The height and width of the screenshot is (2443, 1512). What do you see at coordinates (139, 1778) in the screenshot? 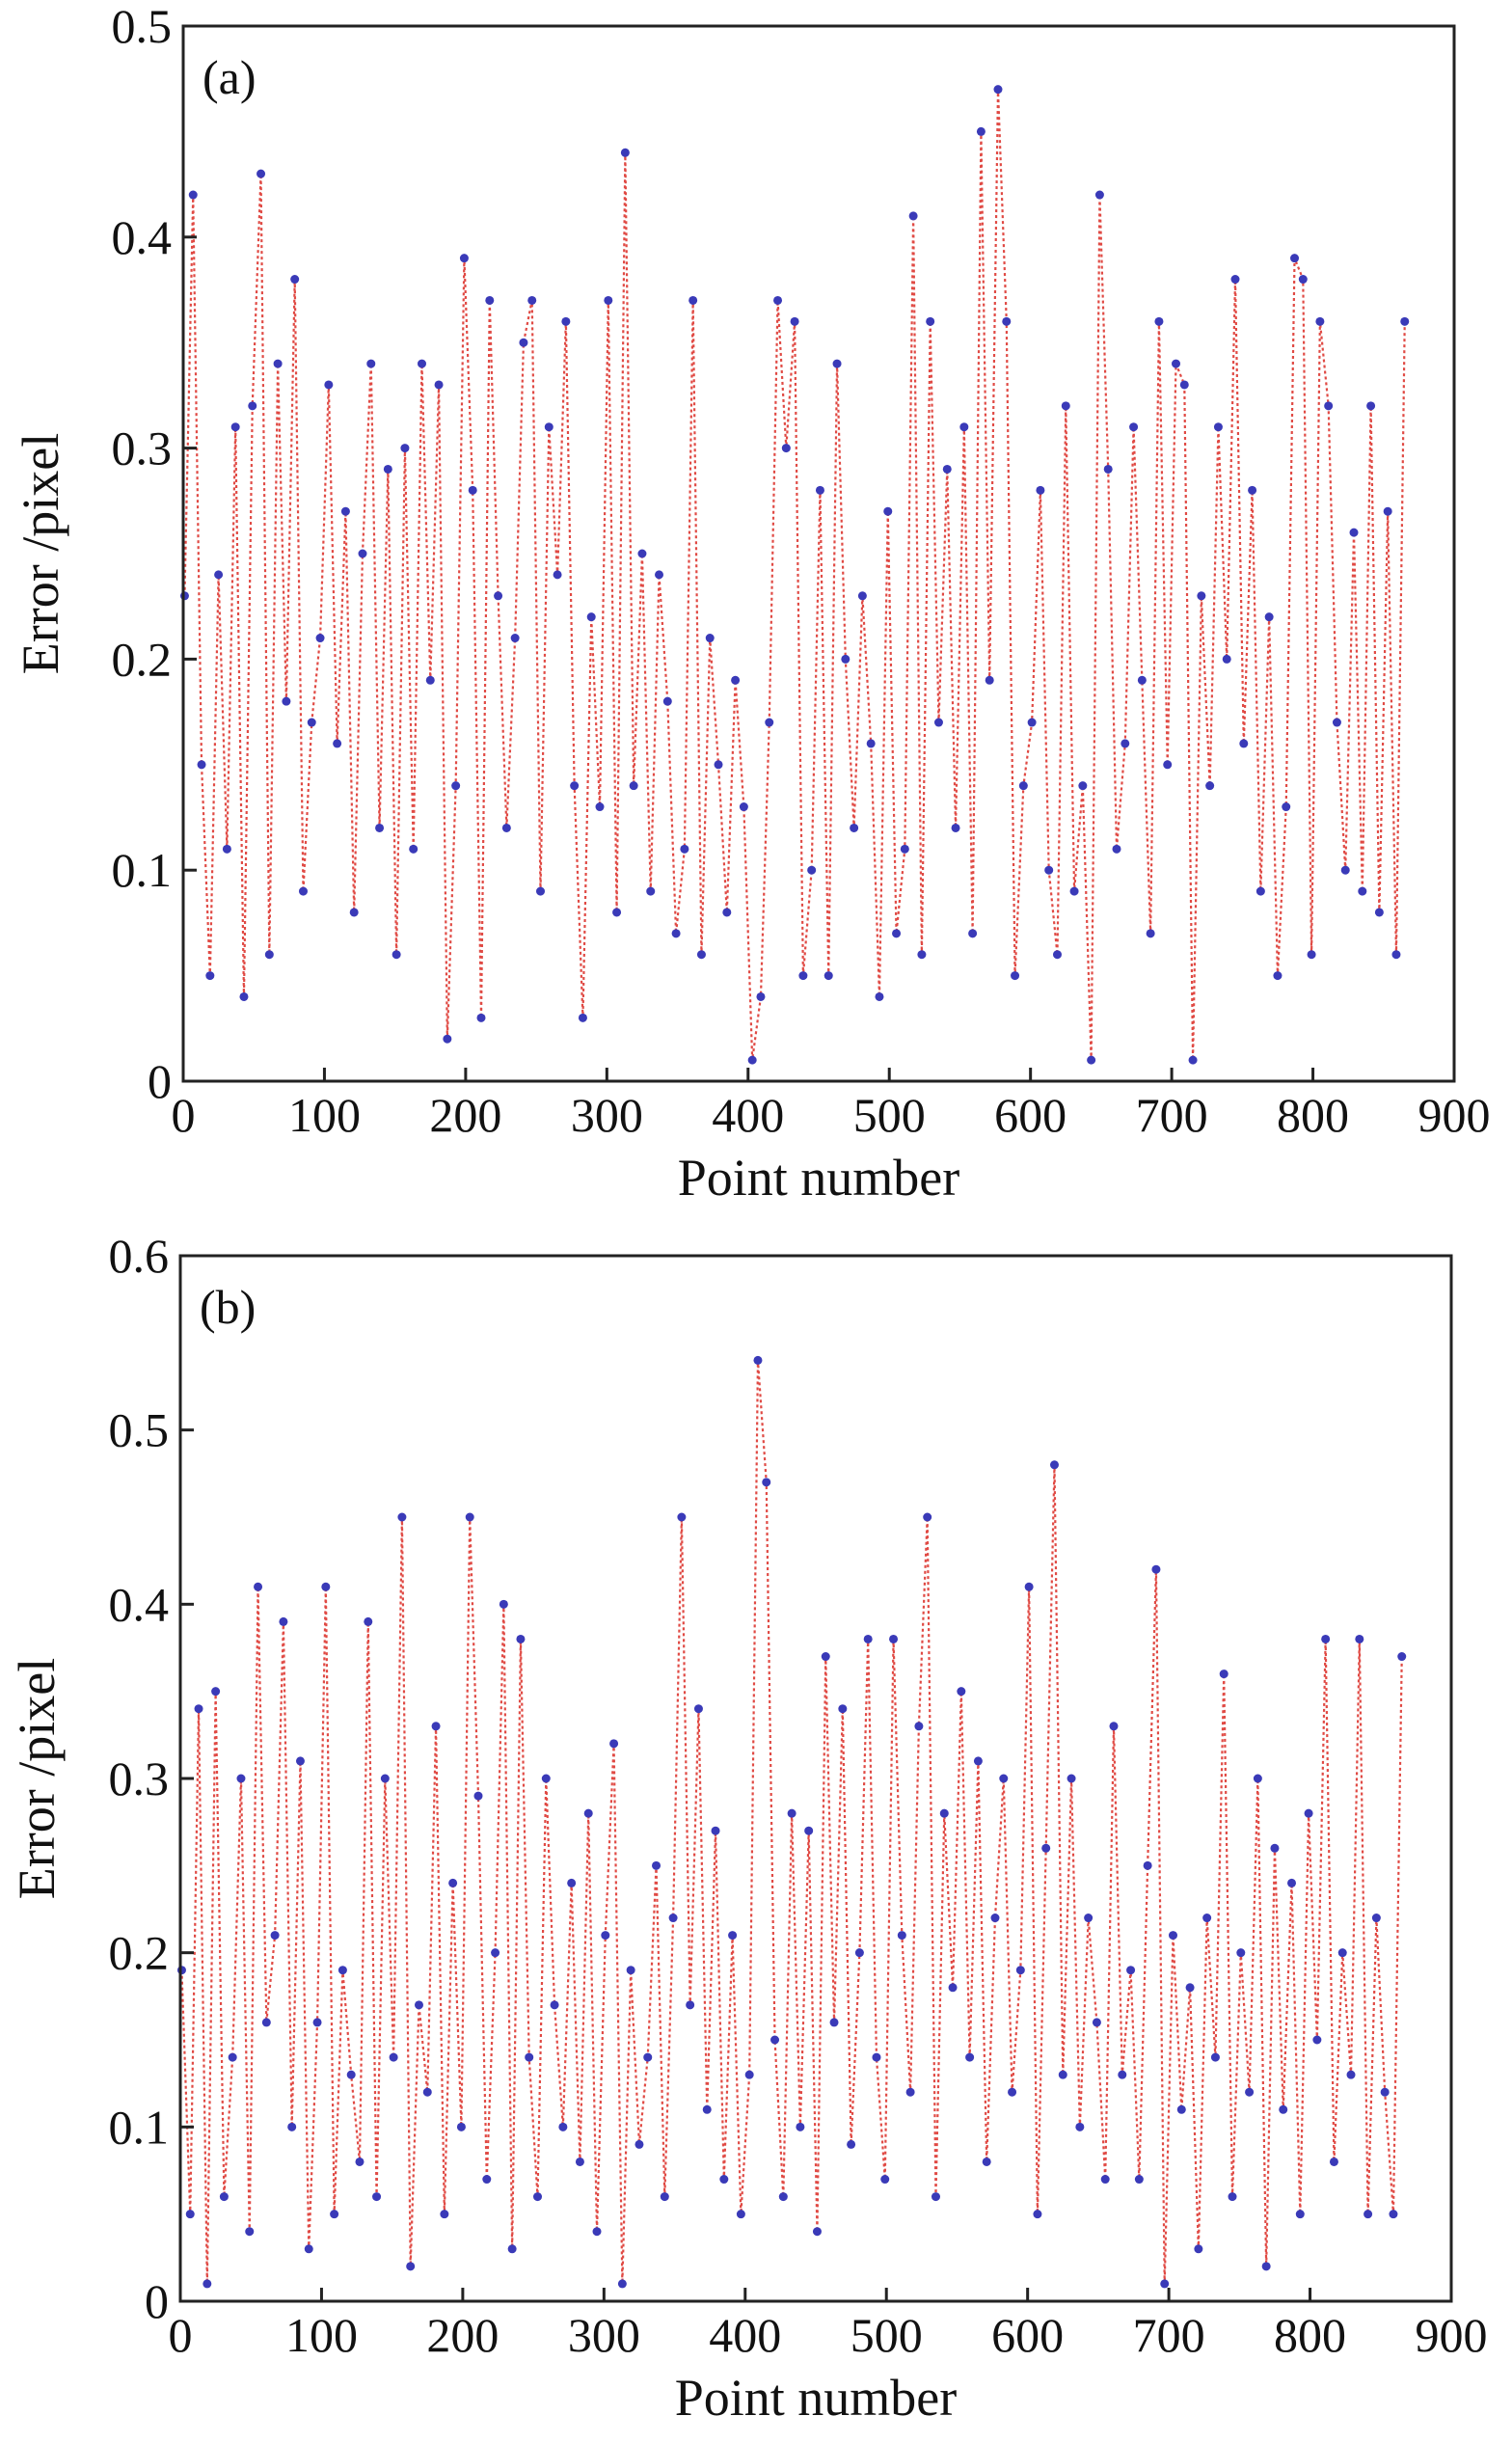
I see `y-tick-label: 0.3` at bounding box center [139, 1778].